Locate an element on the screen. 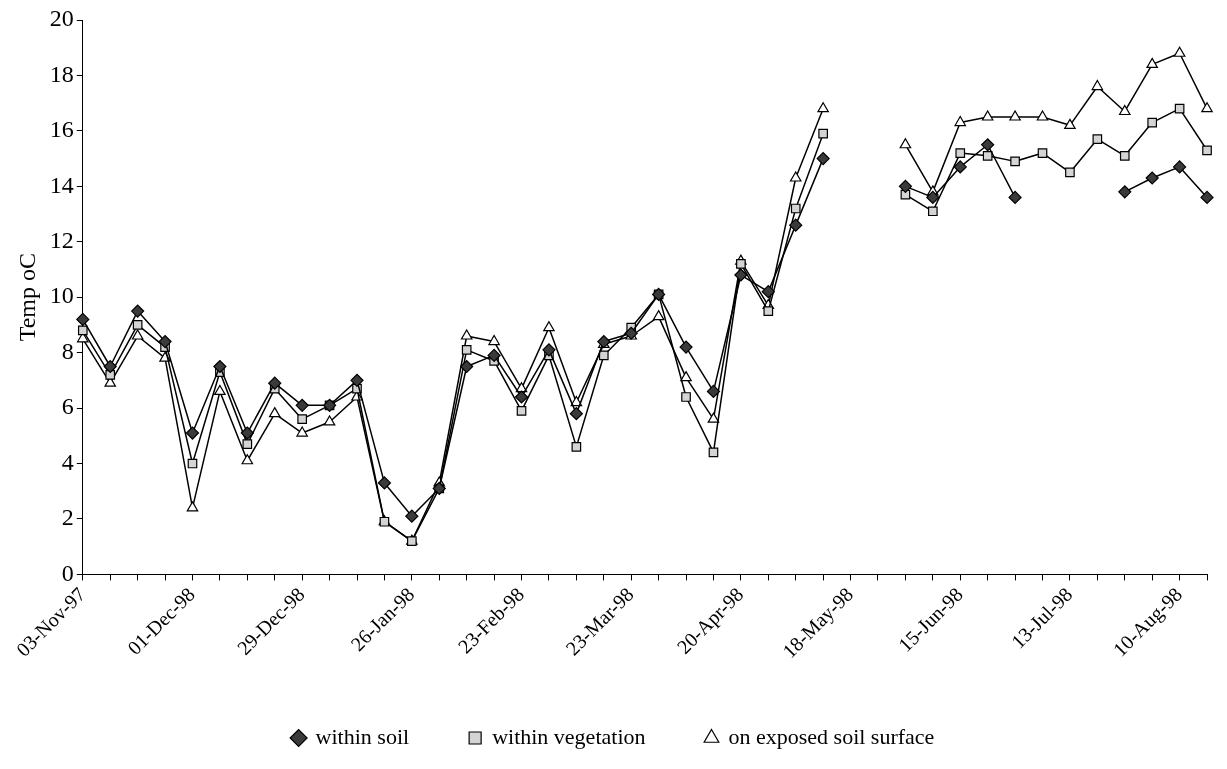 The height and width of the screenshot is (769, 1227). y-tick-label: 20 is located at coordinates (61, 18).